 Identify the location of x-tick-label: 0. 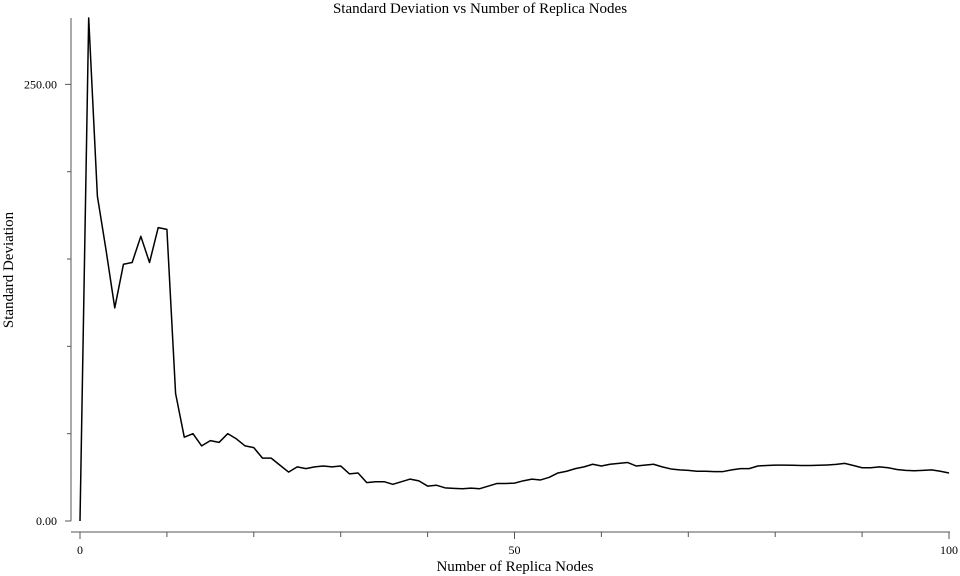
(80, 550).